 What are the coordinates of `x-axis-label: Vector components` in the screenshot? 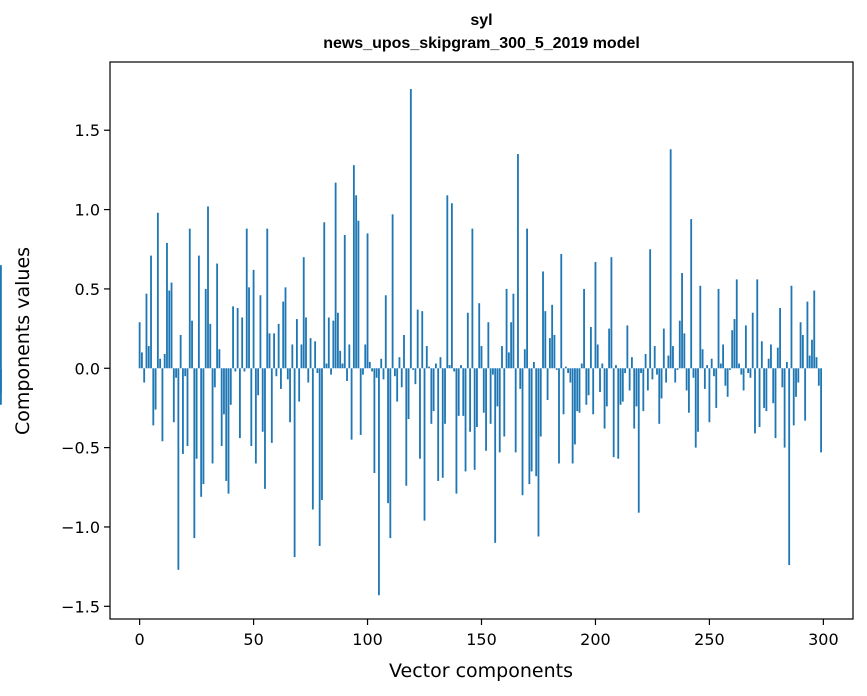 It's located at (481, 671).